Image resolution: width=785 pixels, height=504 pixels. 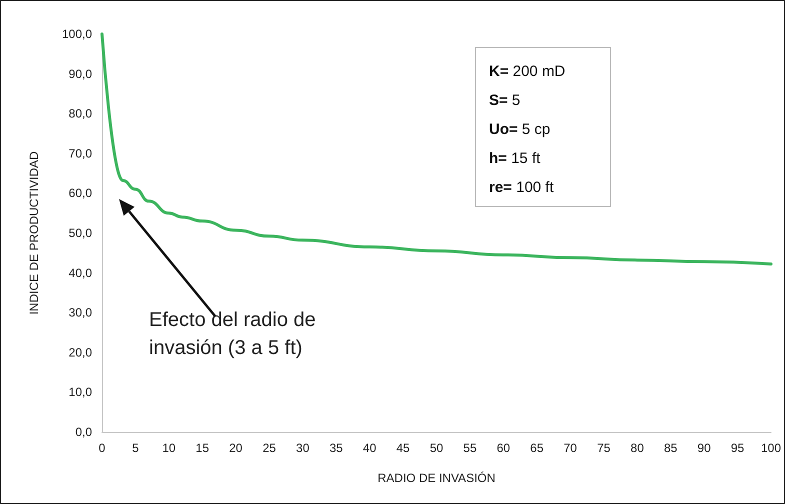 I want to click on x-tick-label: 100, so click(x=771, y=448).